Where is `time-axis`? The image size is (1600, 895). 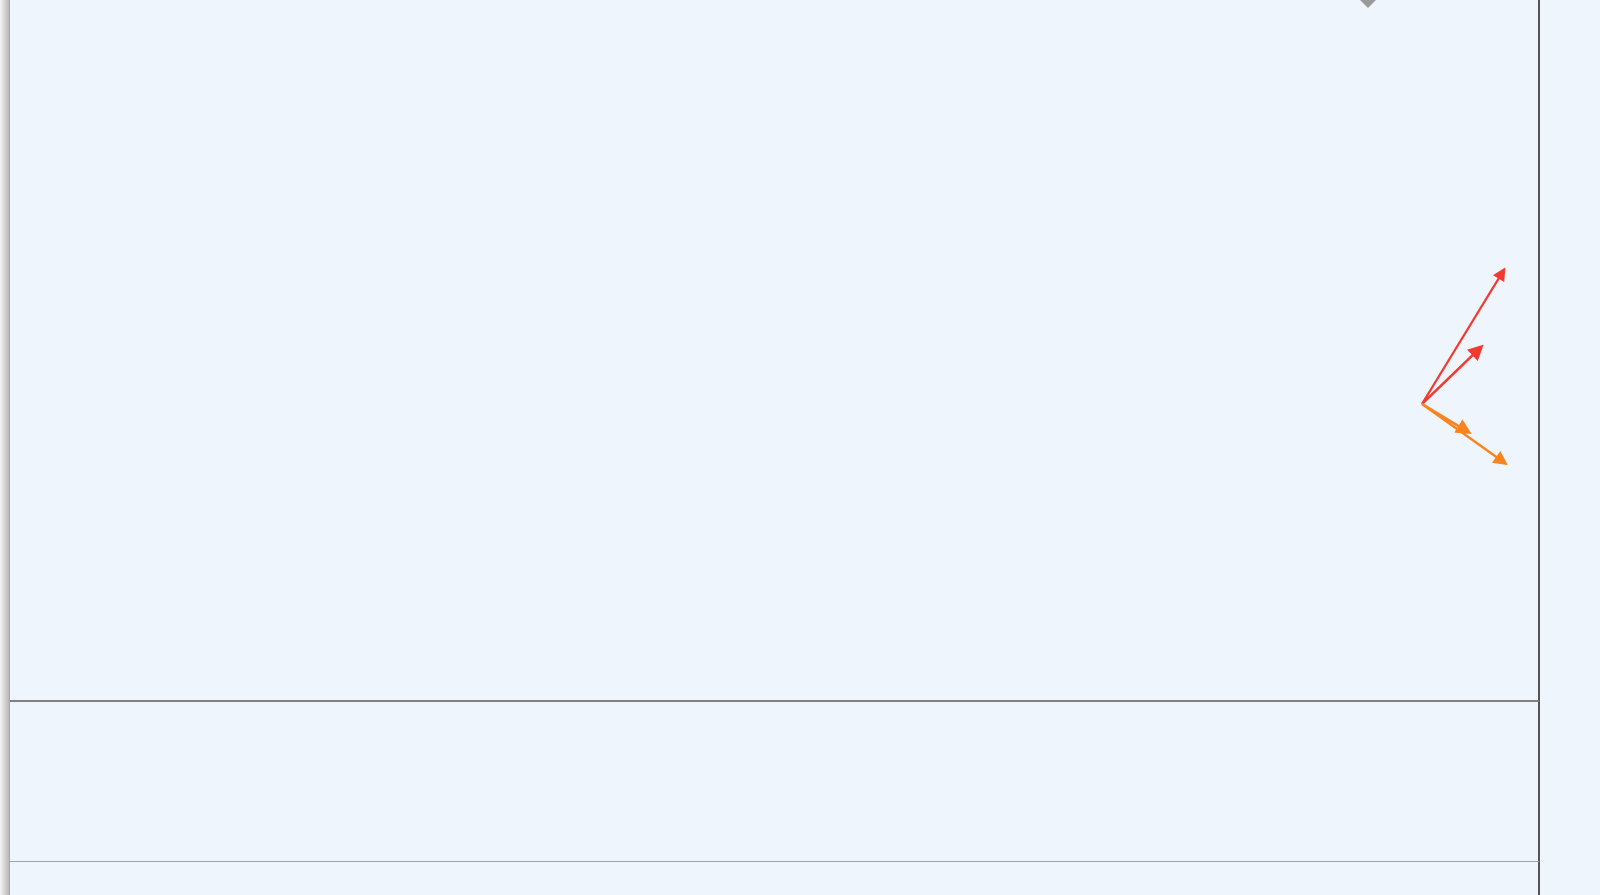
time-axis is located at coordinates (775, 878).